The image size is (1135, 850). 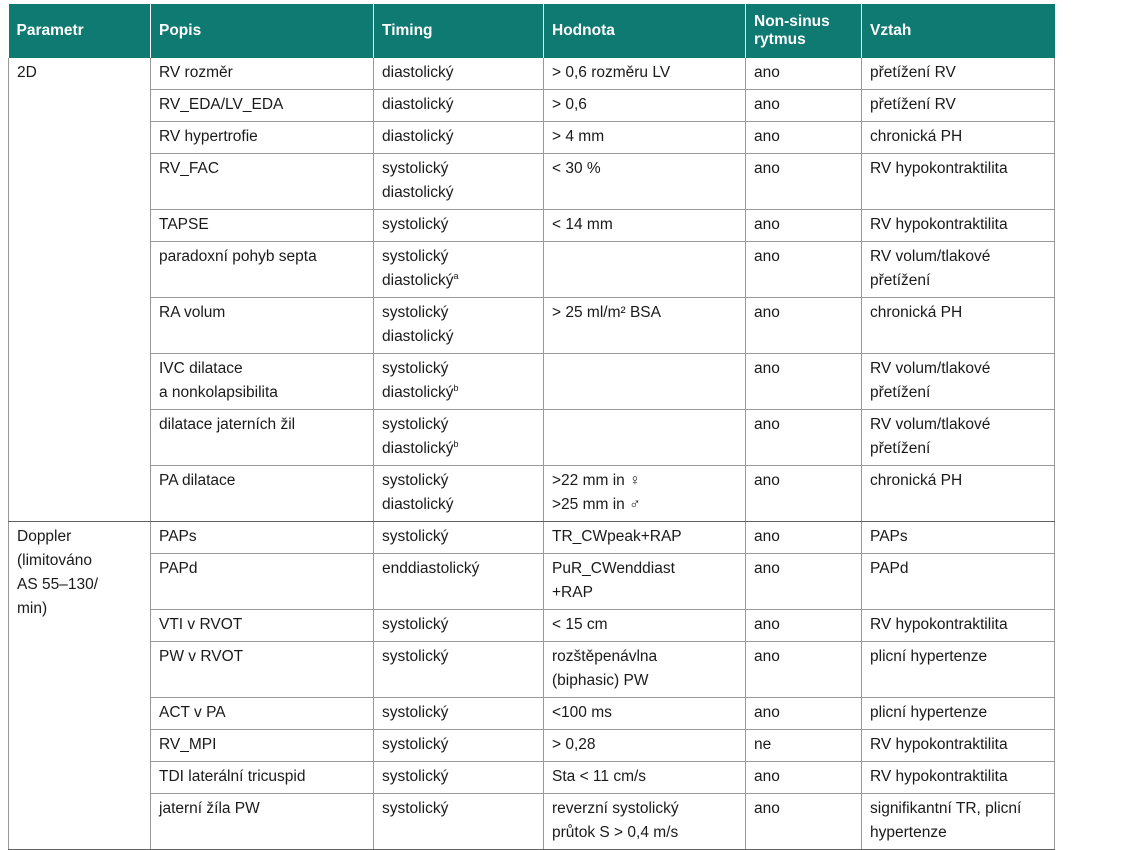 What do you see at coordinates (184, 224) in the screenshot?
I see `popis-line: TAPSE` at bounding box center [184, 224].